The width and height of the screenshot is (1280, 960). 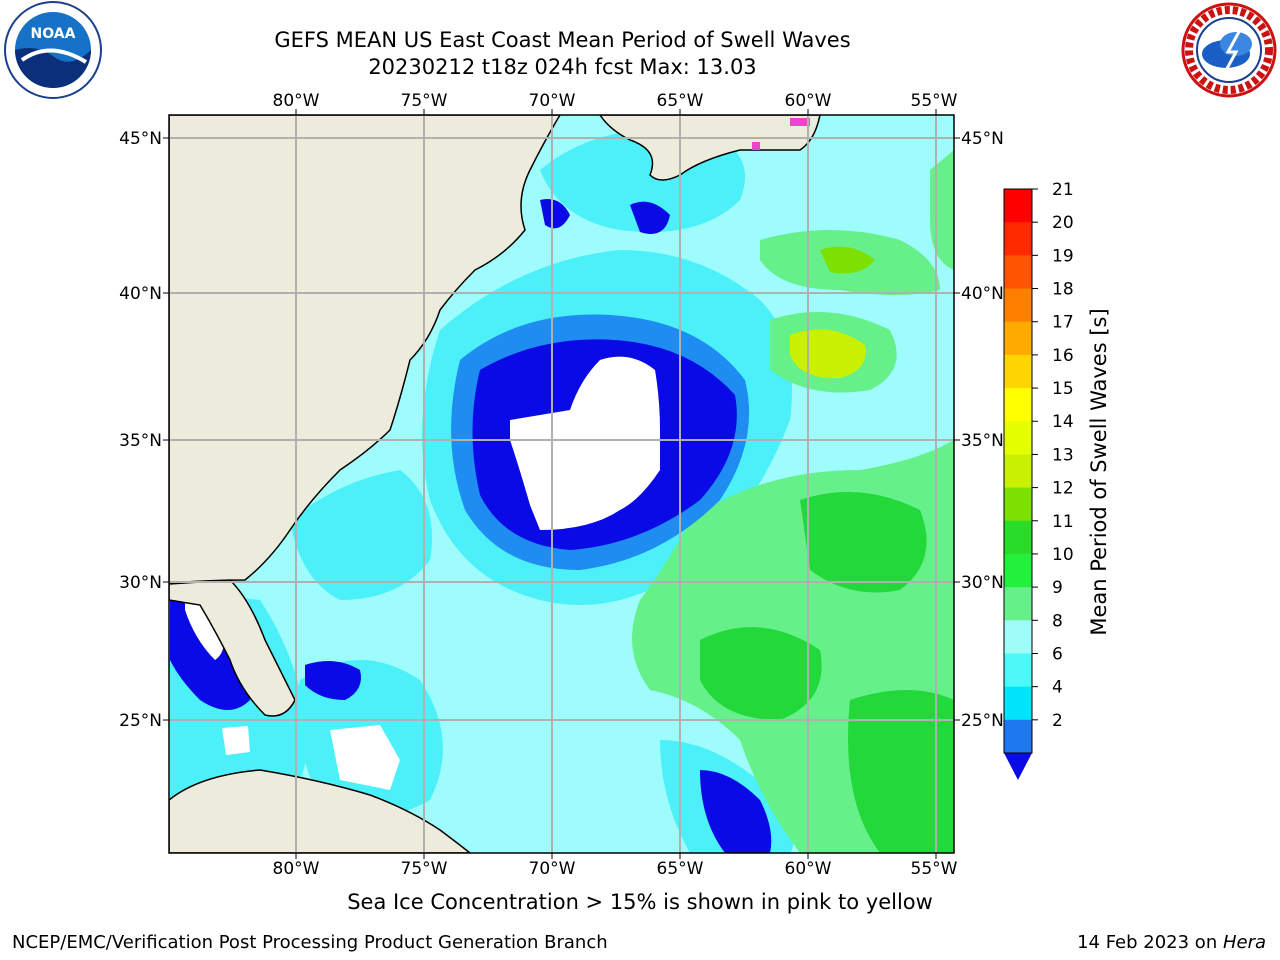 What do you see at coordinates (1057, 588) in the screenshot?
I see `colorbar-tick-label: 9` at bounding box center [1057, 588].